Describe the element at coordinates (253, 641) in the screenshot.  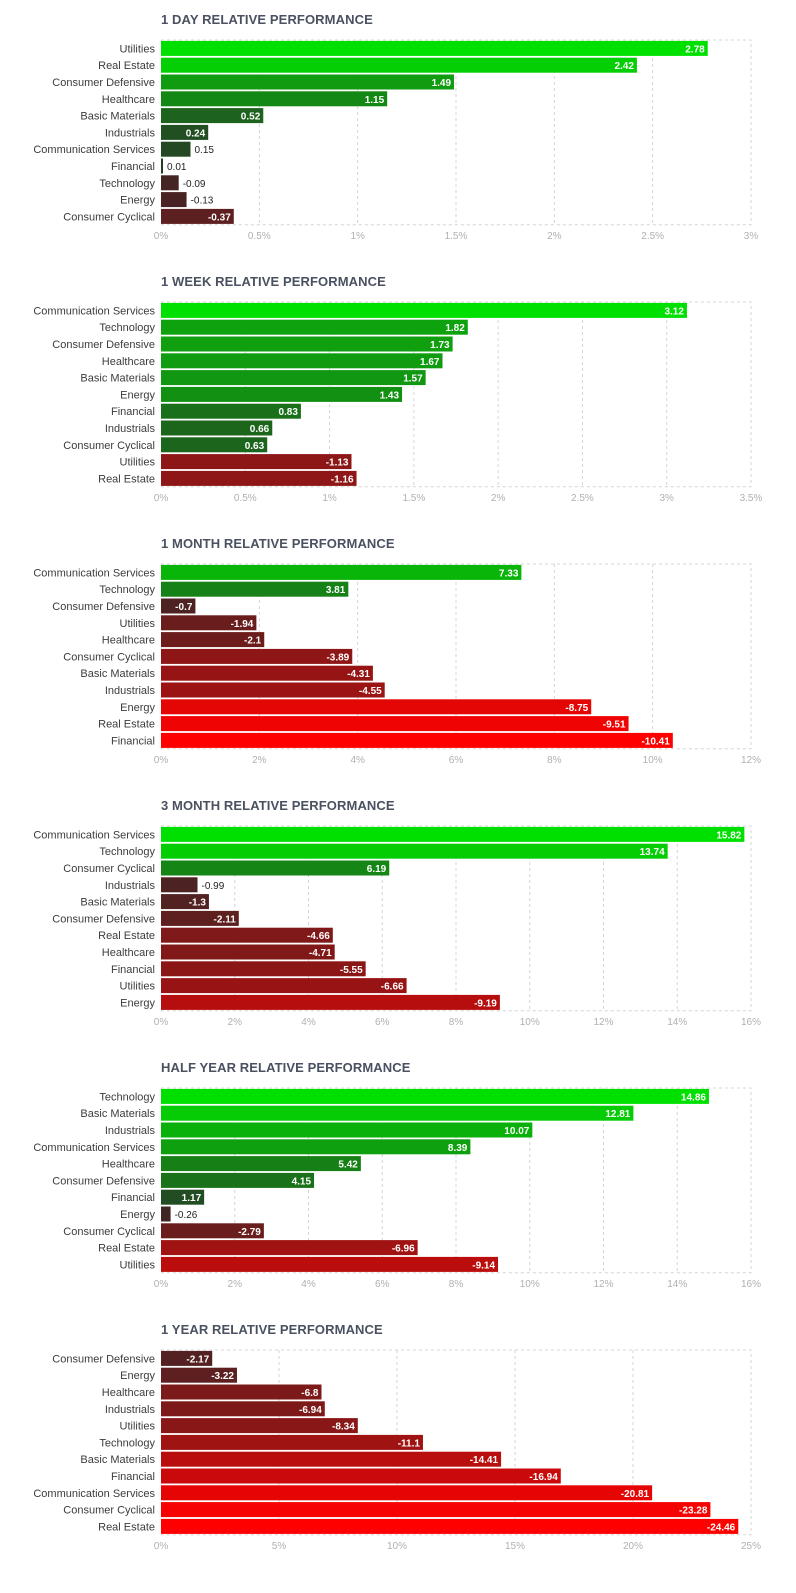
I see `value-label: -2.1` at that location.